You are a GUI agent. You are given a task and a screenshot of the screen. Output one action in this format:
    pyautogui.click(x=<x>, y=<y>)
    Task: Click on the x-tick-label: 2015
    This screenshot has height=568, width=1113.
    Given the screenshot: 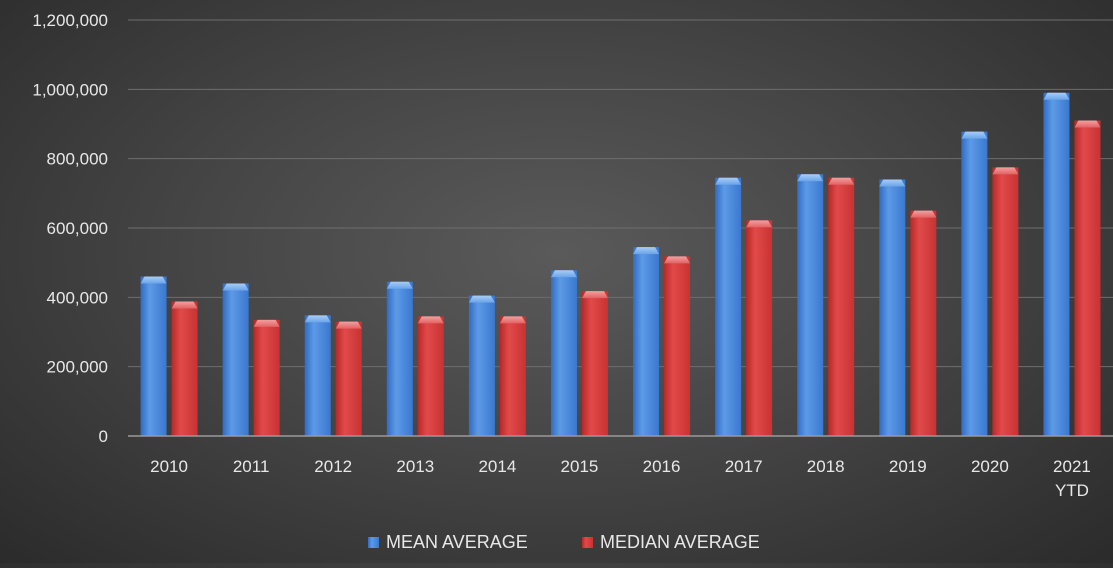 What is the action you would take?
    pyautogui.click(x=580, y=466)
    